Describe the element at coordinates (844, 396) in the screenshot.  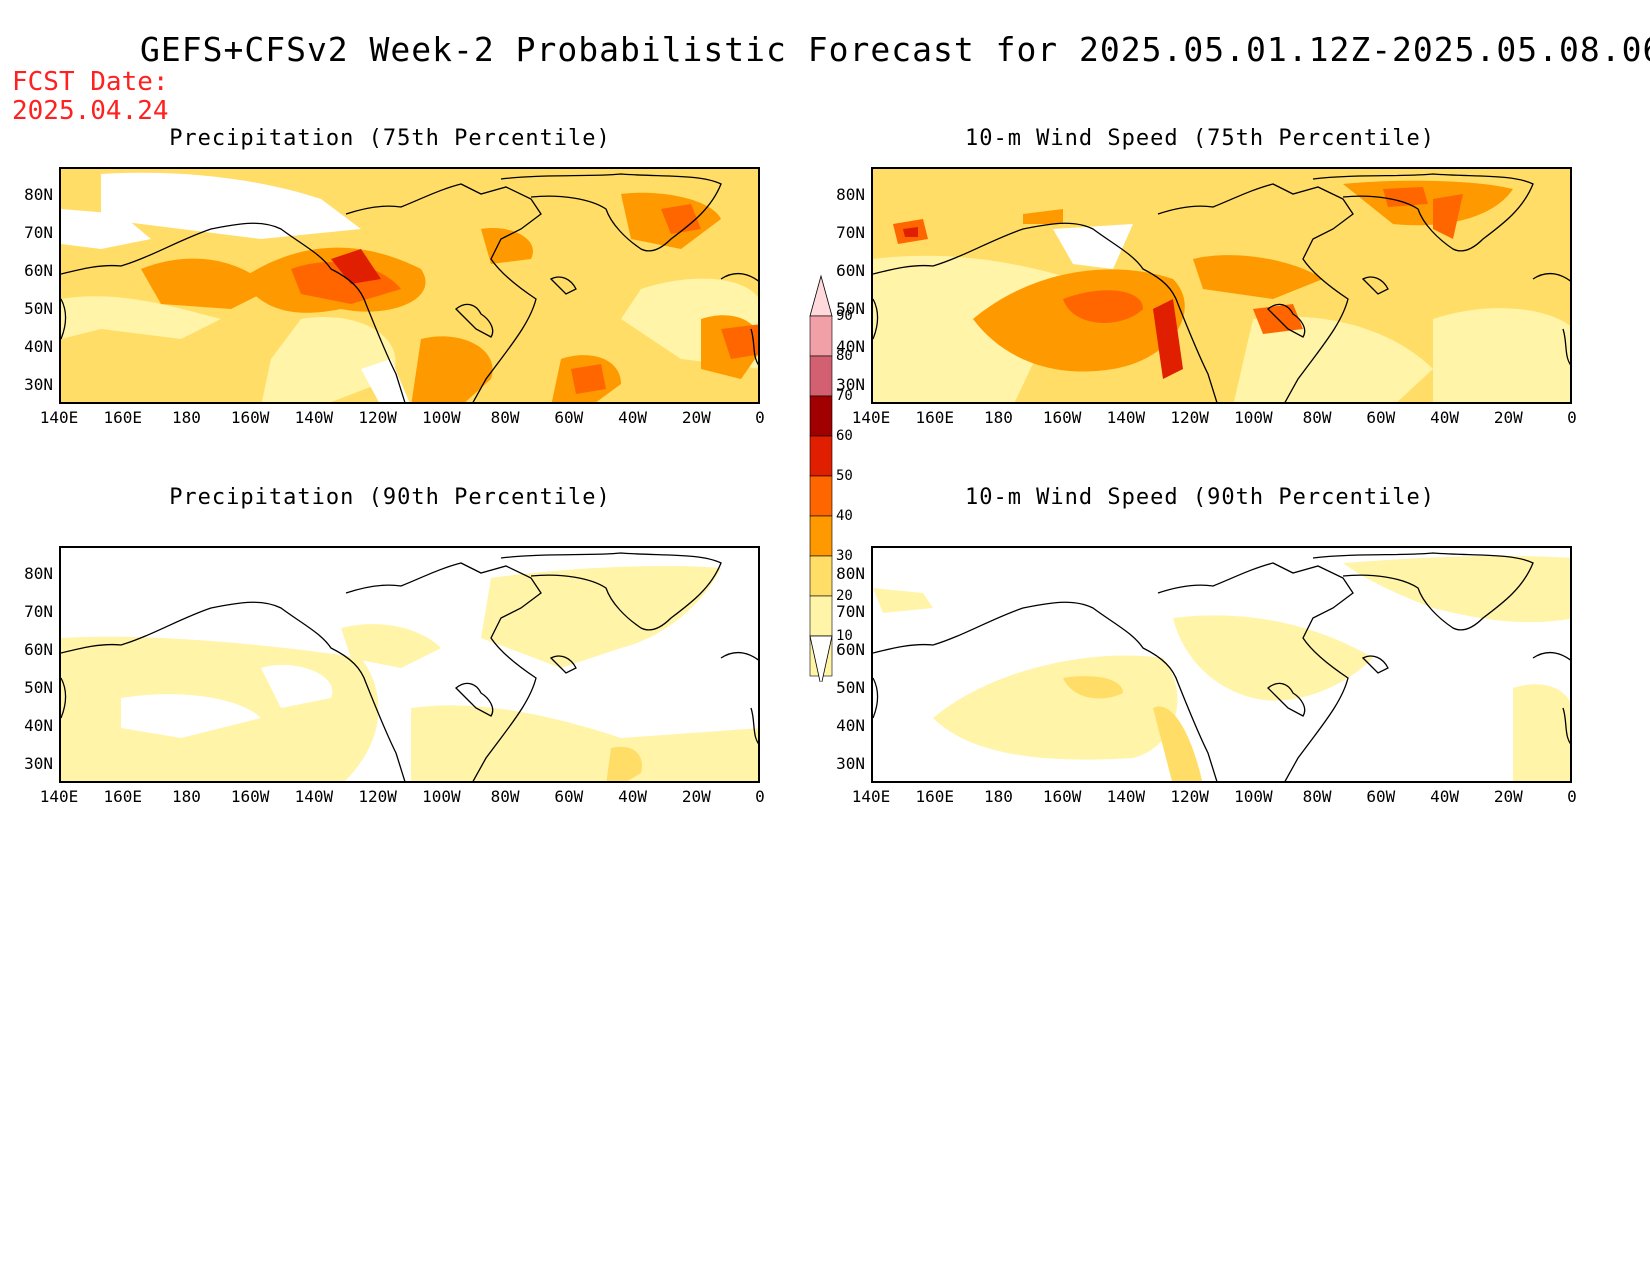
I see `colorbar-level-label: 70` at that location.